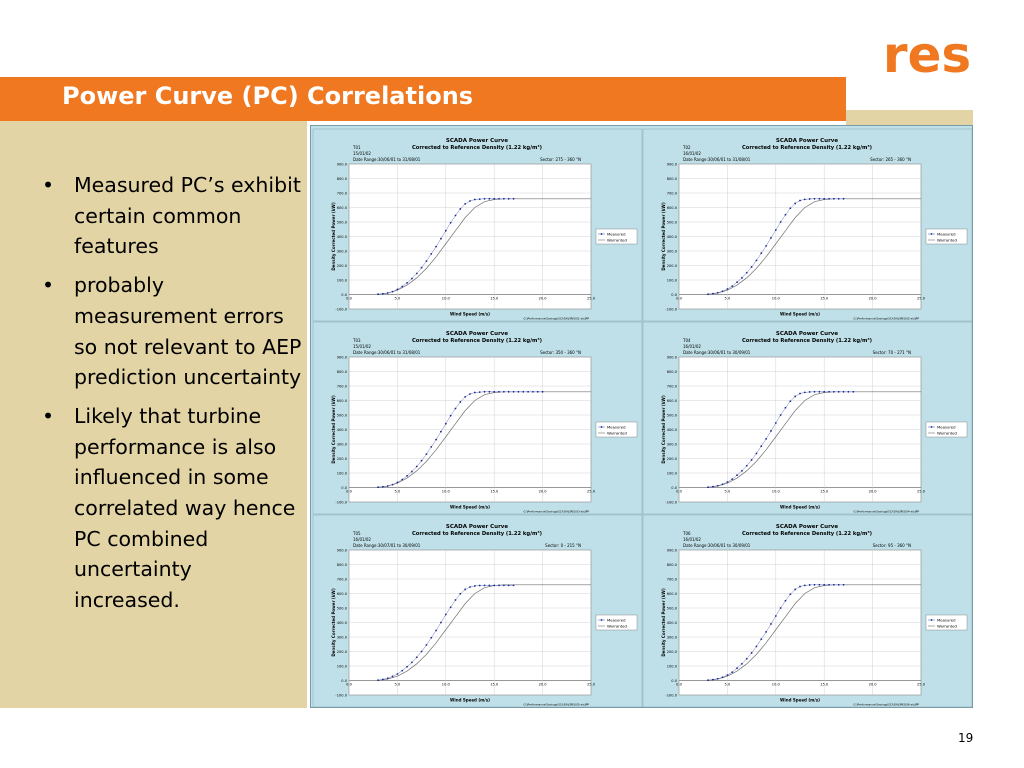  What do you see at coordinates (484, 439) in the screenshot?
I see `warranted-series-line` at bounding box center [484, 439].